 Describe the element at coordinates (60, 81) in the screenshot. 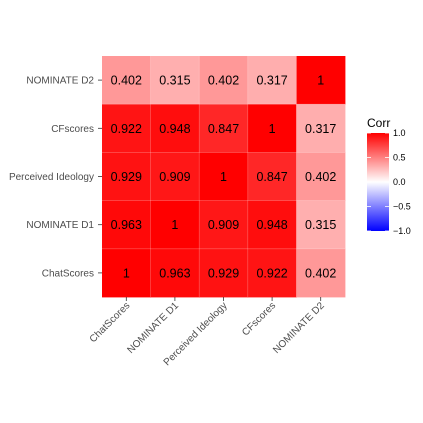

I see `y-tick-label: NOMINATE D2` at that location.